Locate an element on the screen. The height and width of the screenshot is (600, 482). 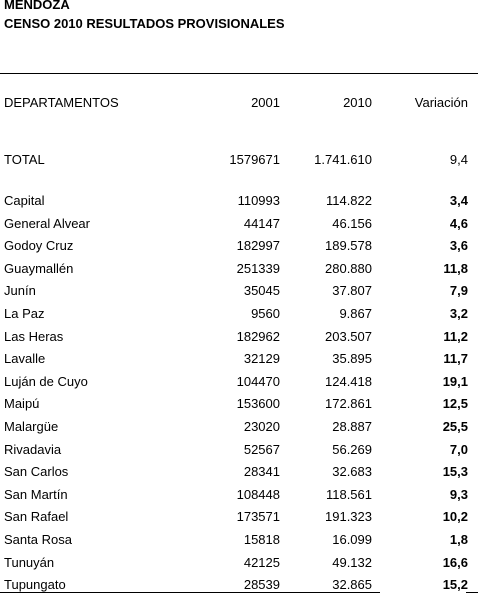
variation: 10,2 is located at coordinates (455, 517).